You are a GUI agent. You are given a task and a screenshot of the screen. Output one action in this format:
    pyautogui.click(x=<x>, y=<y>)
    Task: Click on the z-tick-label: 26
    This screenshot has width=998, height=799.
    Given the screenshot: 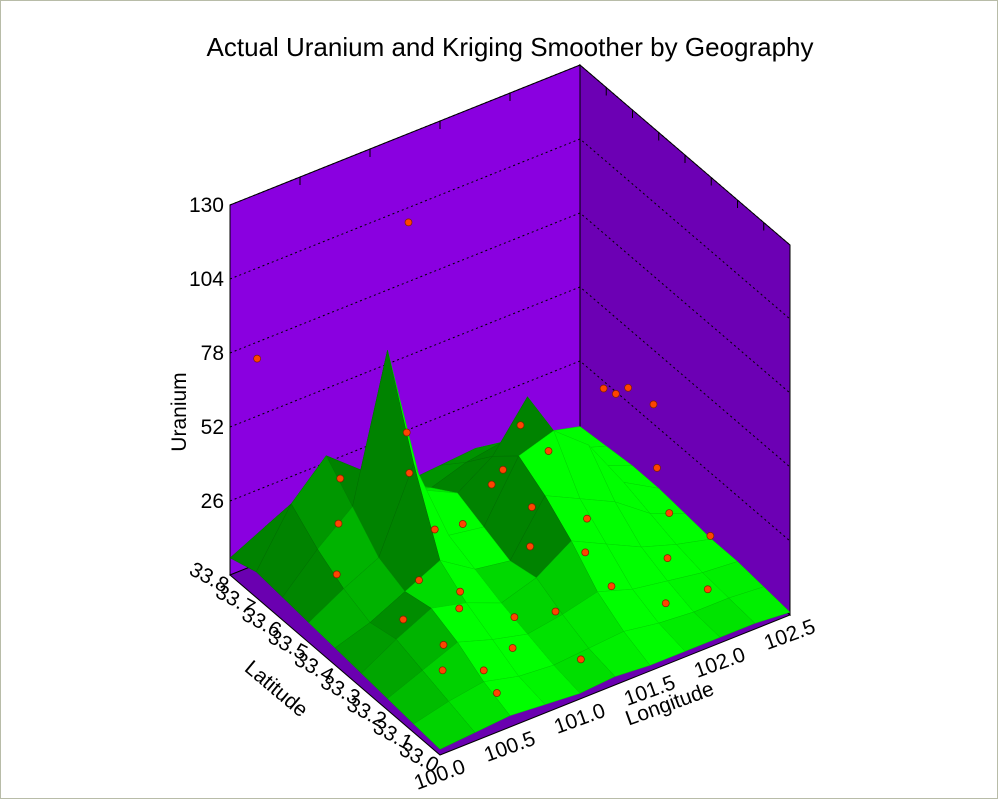 What is the action you would take?
    pyautogui.click(x=212, y=501)
    